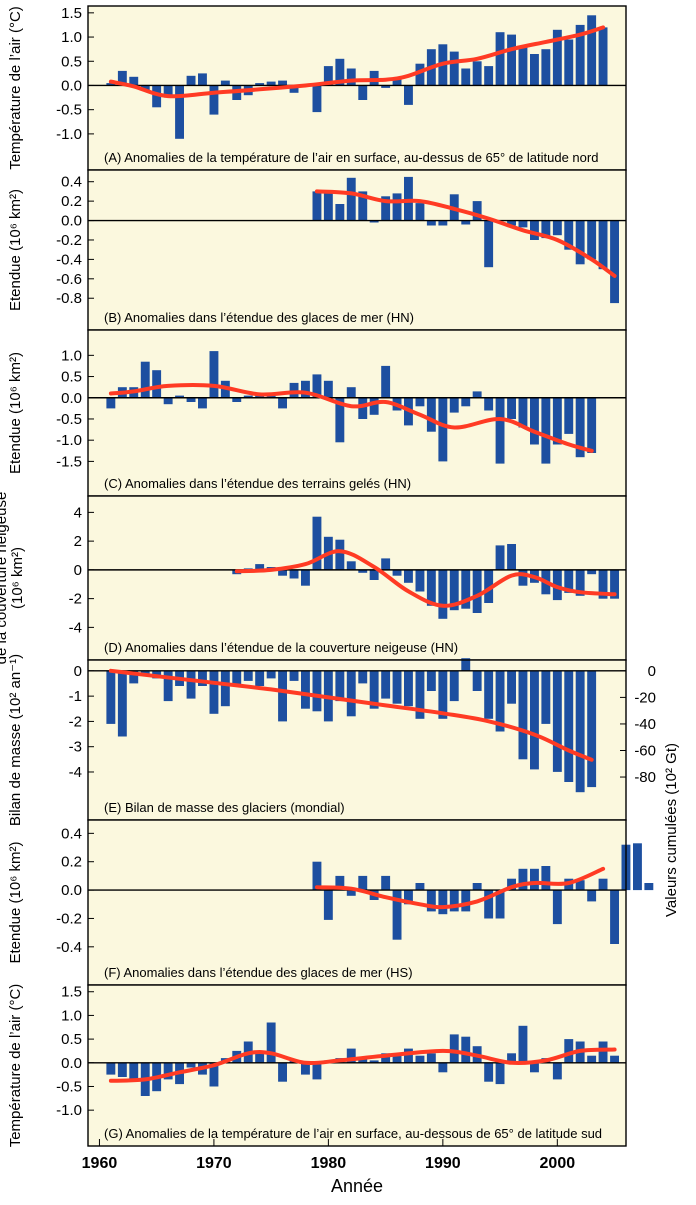 This screenshot has width=696, height=1205. I want to click on bar-e-1966, so click(168, 686).